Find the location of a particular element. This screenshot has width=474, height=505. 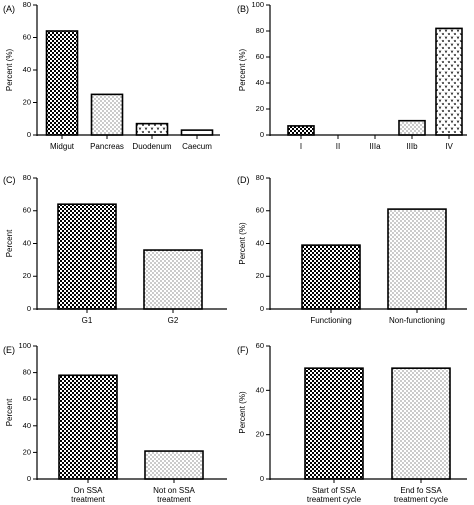

x-tick-label: Start of SSA treatment cycle is located at coordinates (334, 495).